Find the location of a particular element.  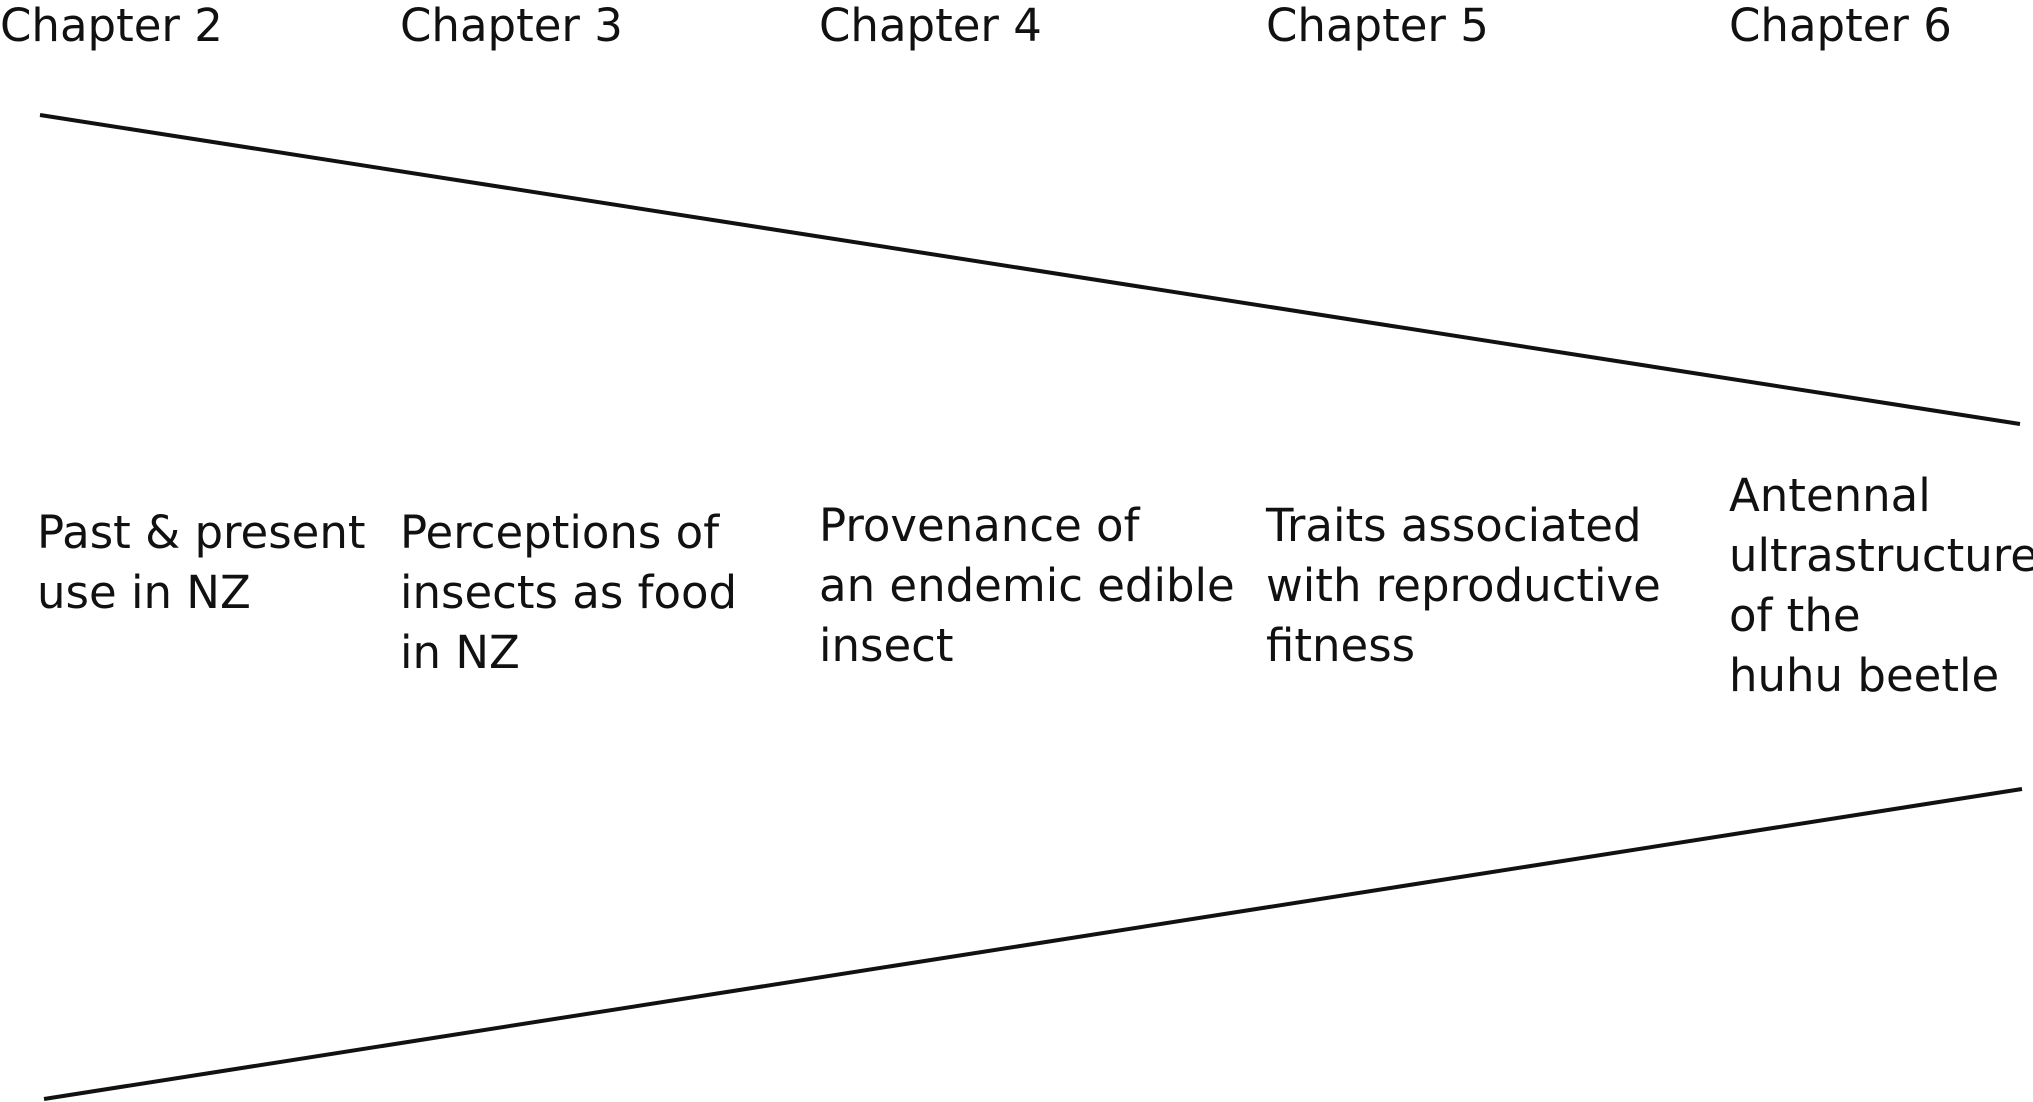

chapter-2-heading: Chapter 2 is located at coordinates (111, 26).